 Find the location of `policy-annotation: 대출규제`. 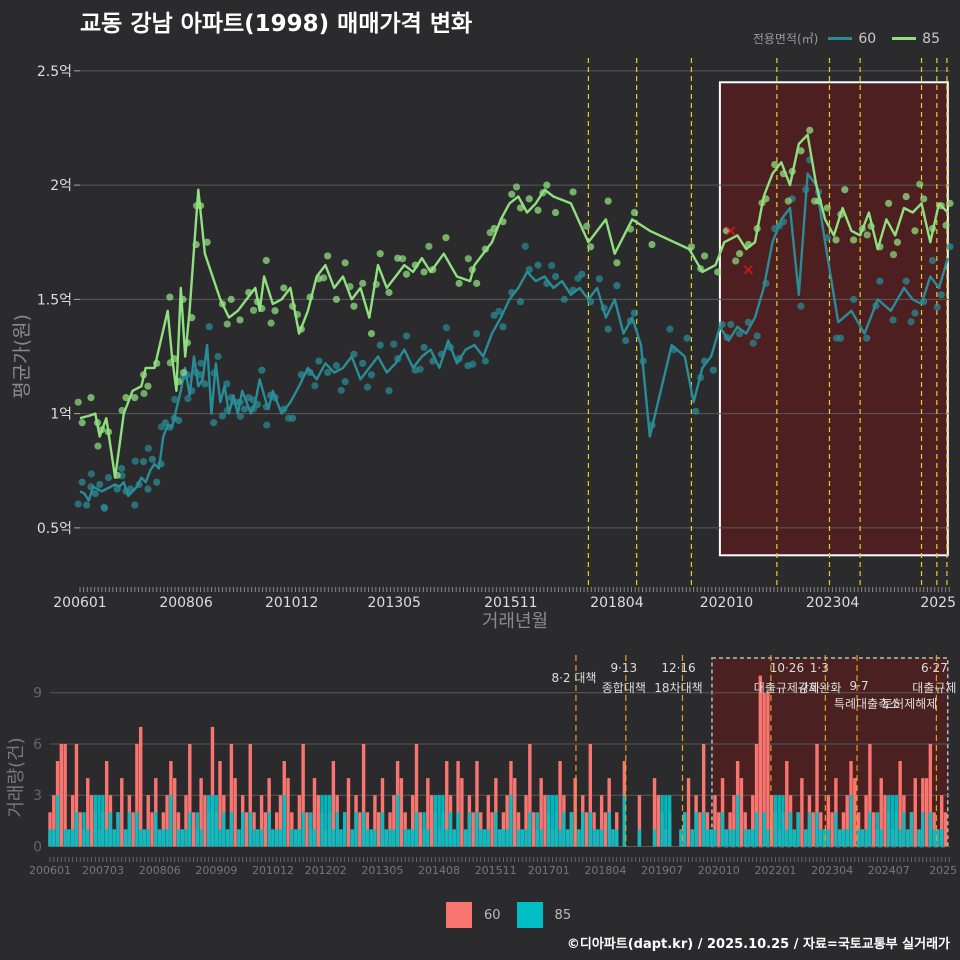

policy-annotation: 대출규제 is located at coordinates (934, 688).